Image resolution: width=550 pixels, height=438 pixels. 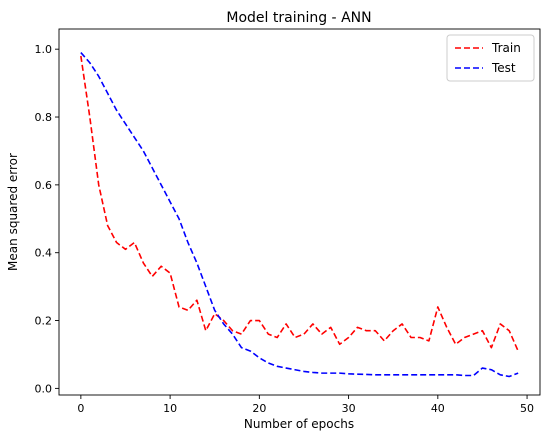 I want to click on y-tick-label: 0.0, so click(x=44, y=388).